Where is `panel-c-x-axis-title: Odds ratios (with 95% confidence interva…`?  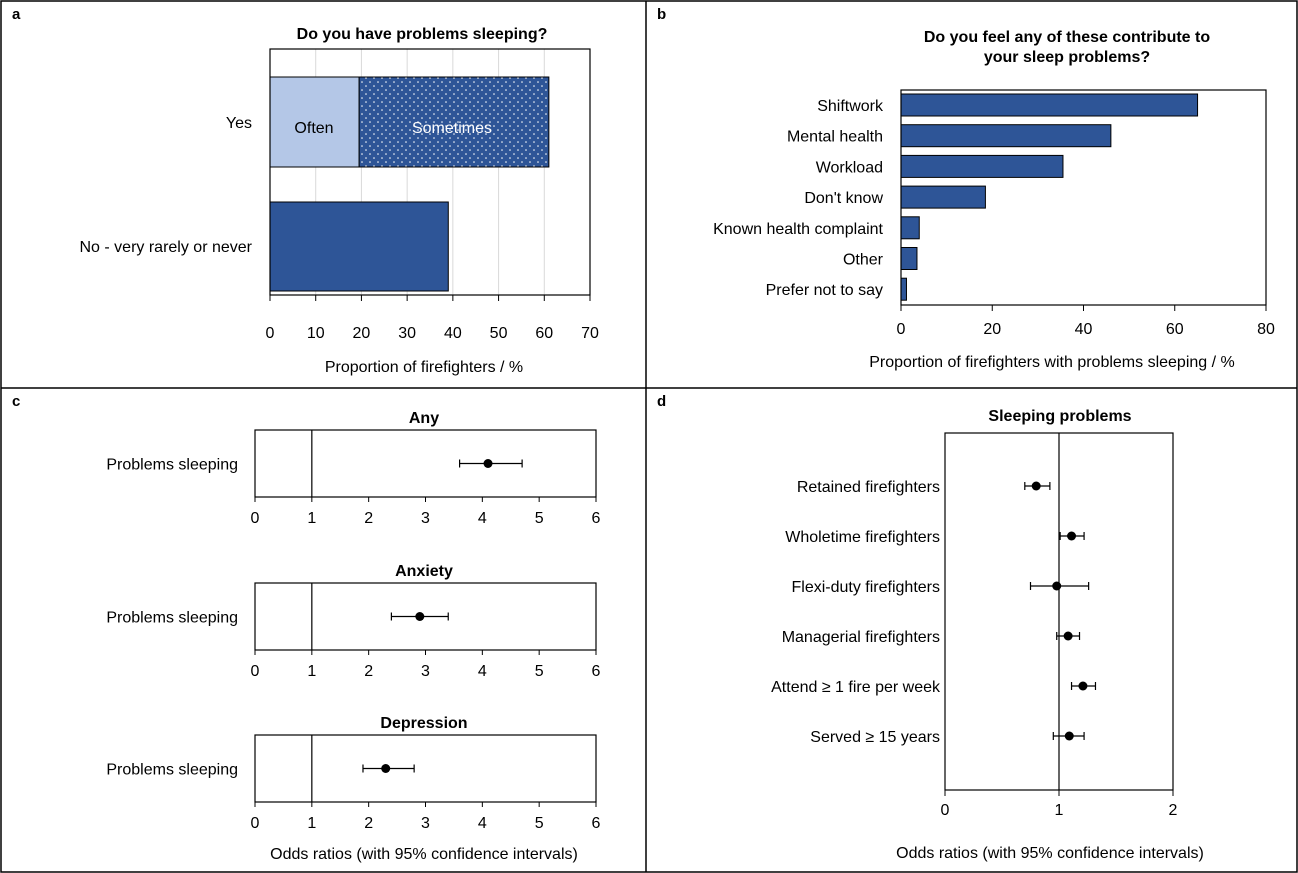 panel-c-x-axis-title: Odds ratios (with 95% confidence interva… is located at coordinates (424, 854).